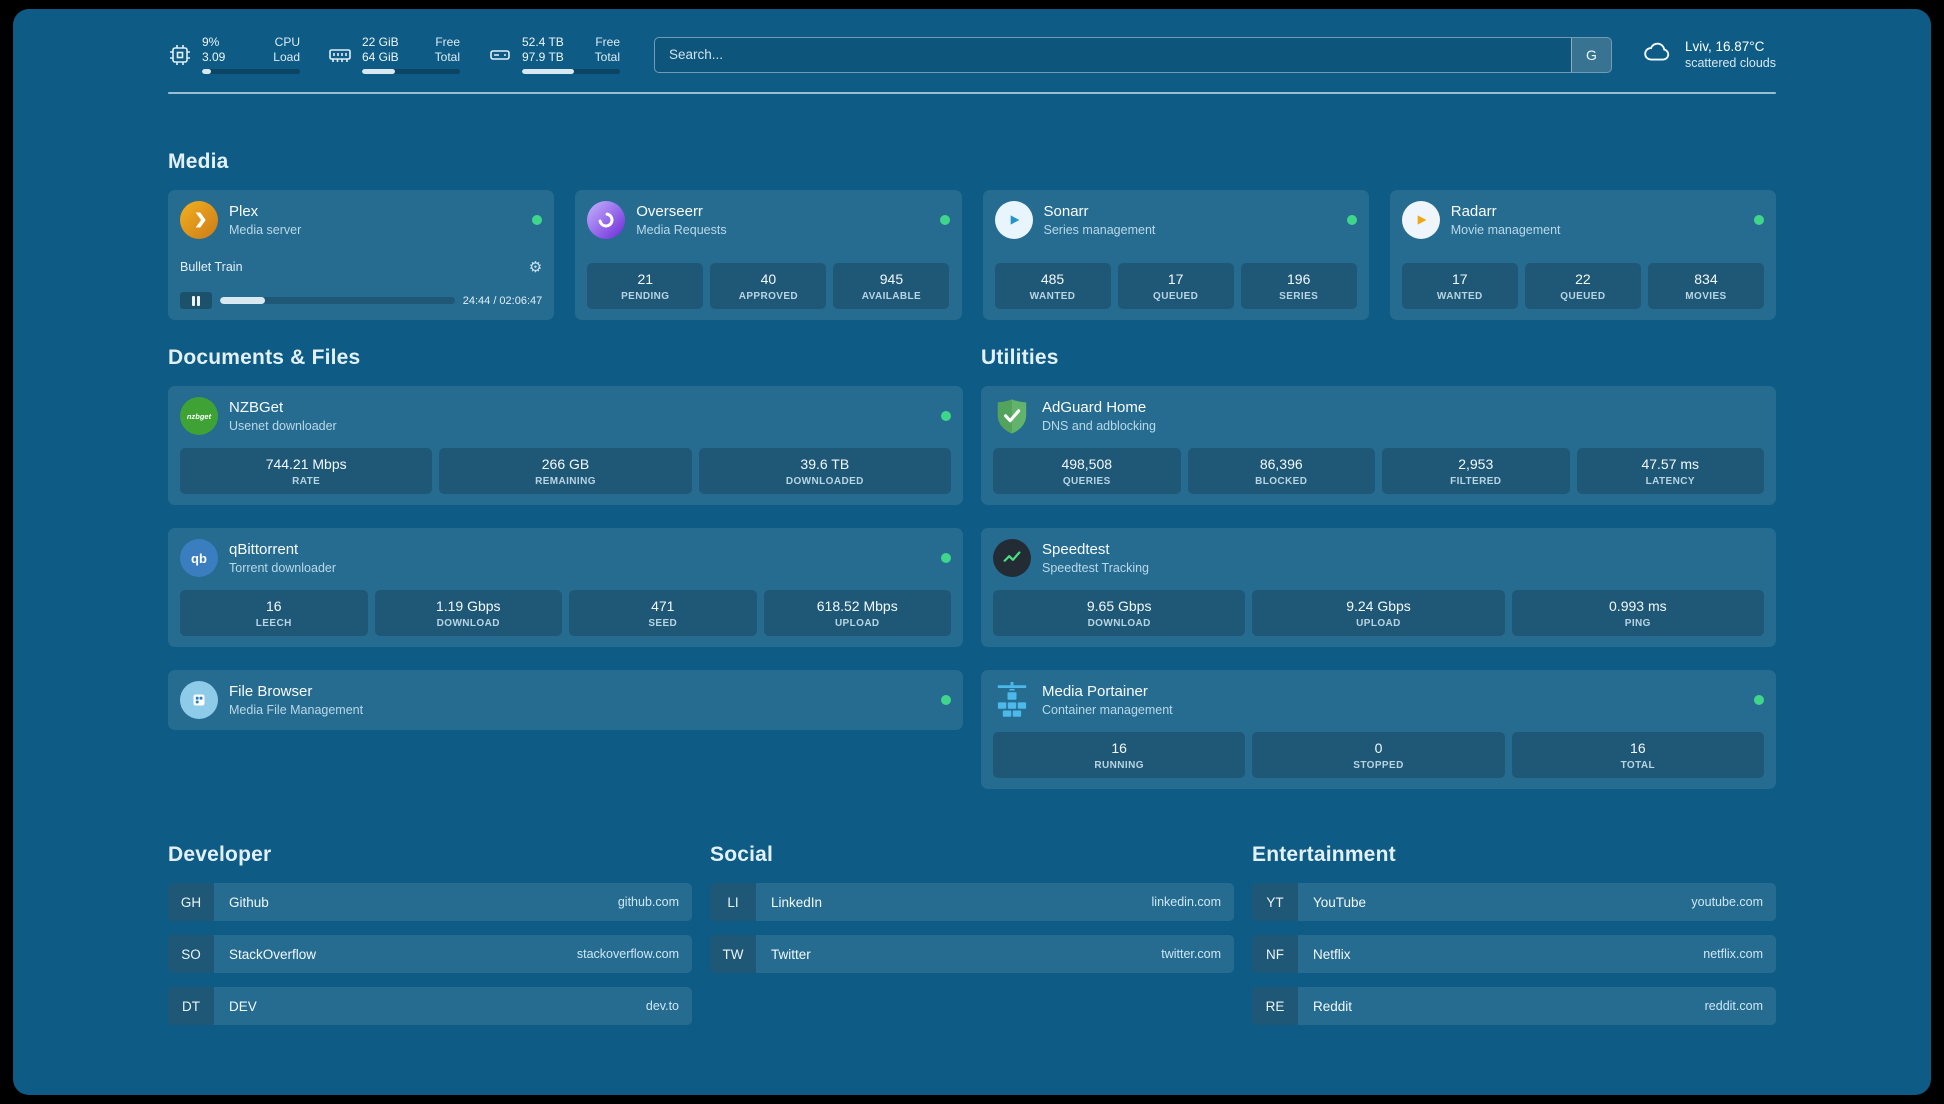  Describe the element at coordinates (1505, 230) in the screenshot. I see `service-description: Movie management` at that location.